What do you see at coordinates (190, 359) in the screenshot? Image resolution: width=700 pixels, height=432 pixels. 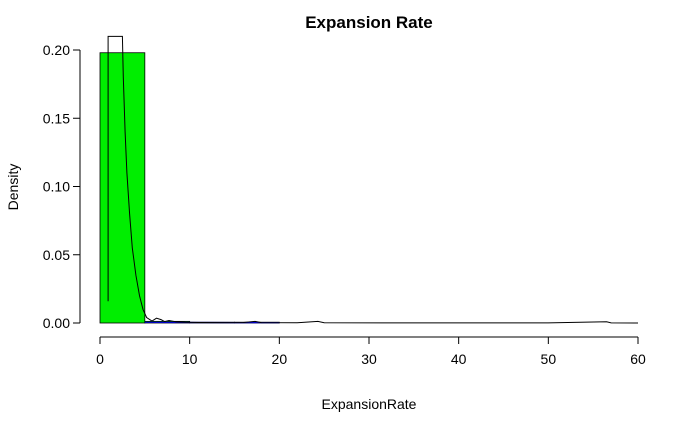 I see `x-tick-label: 10` at bounding box center [190, 359].